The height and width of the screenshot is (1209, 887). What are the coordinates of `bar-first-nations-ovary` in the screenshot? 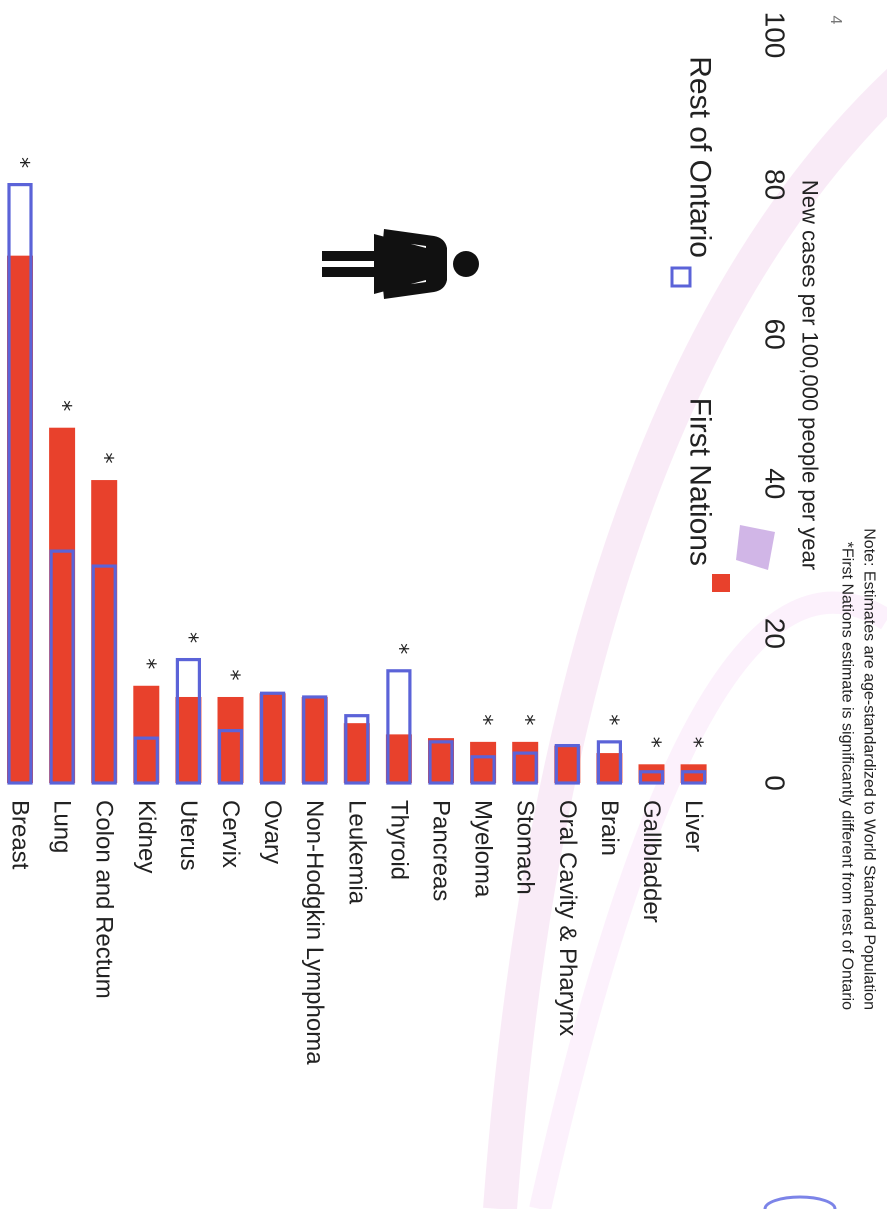 It's located at (272, 738).